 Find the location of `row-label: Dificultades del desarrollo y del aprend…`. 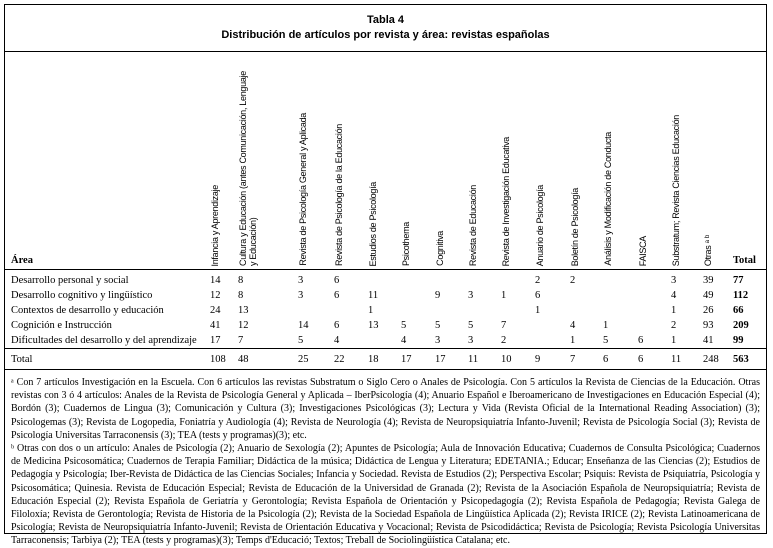

row-label: Dificultades del desarrollo y del aprend… is located at coordinates (104, 340).